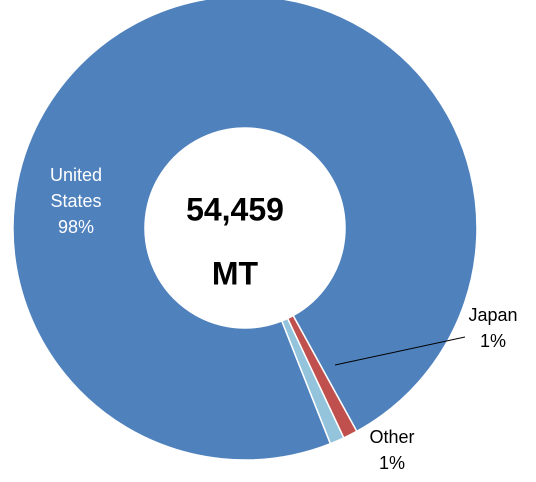 This screenshot has width=536, height=482. What do you see at coordinates (392, 437) in the screenshot?
I see `category-label: Other` at bounding box center [392, 437].